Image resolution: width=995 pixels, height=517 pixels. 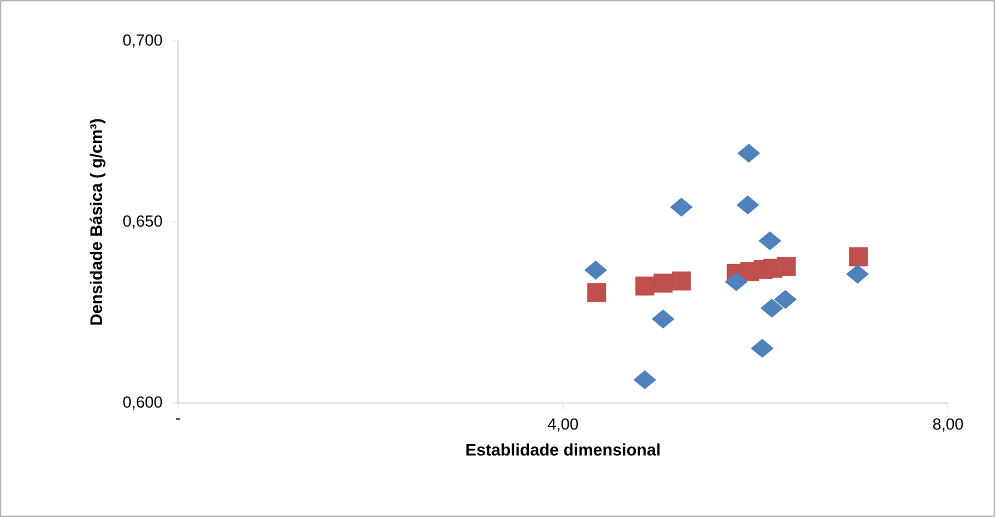 What do you see at coordinates (178, 419) in the screenshot?
I see `x-tick-label: -` at bounding box center [178, 419].